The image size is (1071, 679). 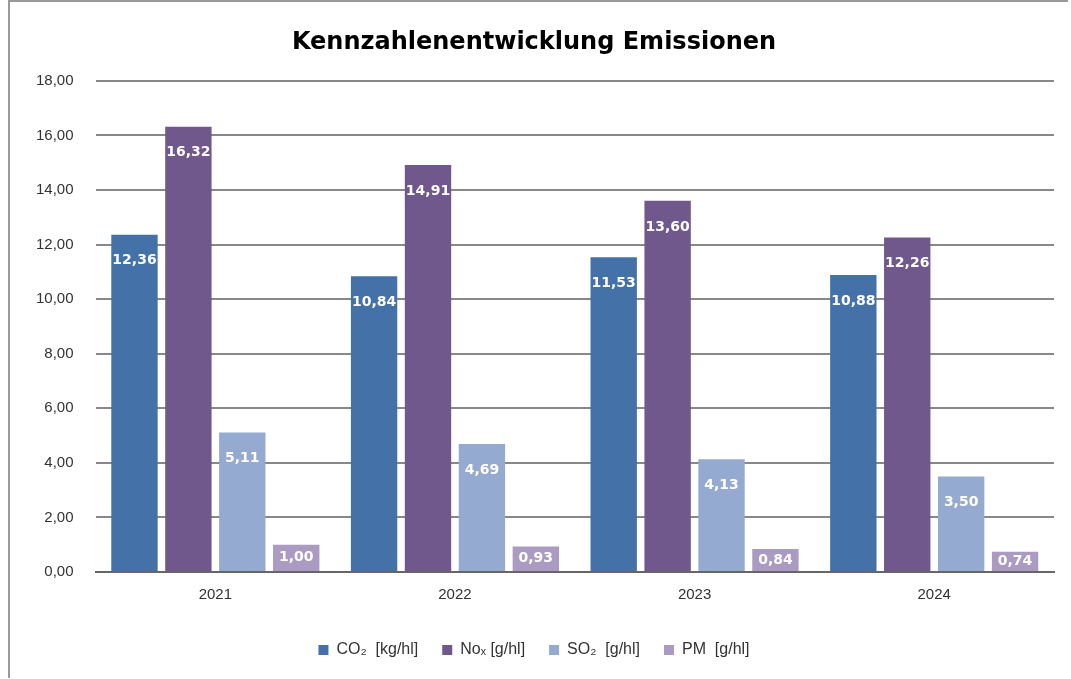 What do you see at coordinates (59, 571) in the screenshot?
I see `y-tick-label: 0,00` at bounding box center [59, 571].